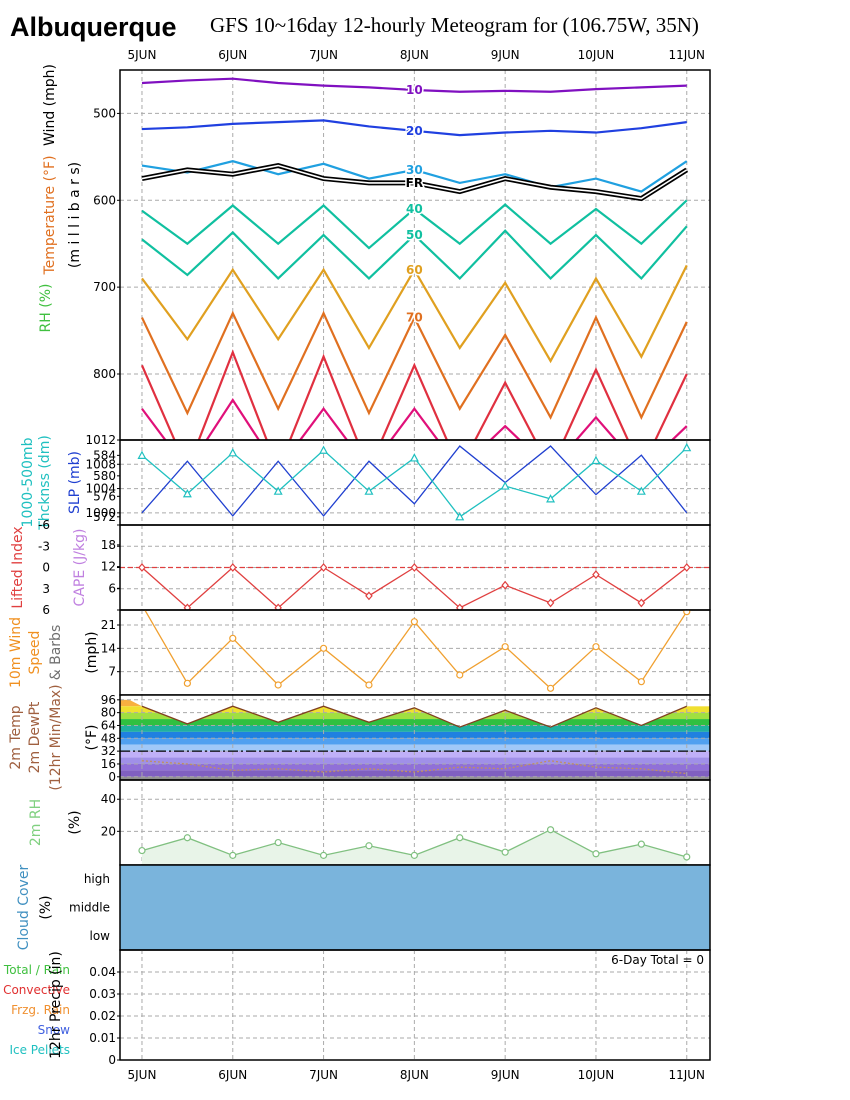 The image size is (850, 1100). Describe the element at coordinates (50, 215) in the screenshot. I see `y-axis-label: Temperature (°F)` at that location.